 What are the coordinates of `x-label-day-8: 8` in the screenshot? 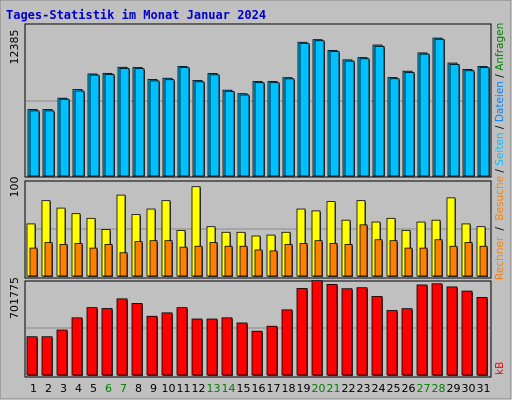 It's located at (138, 388).